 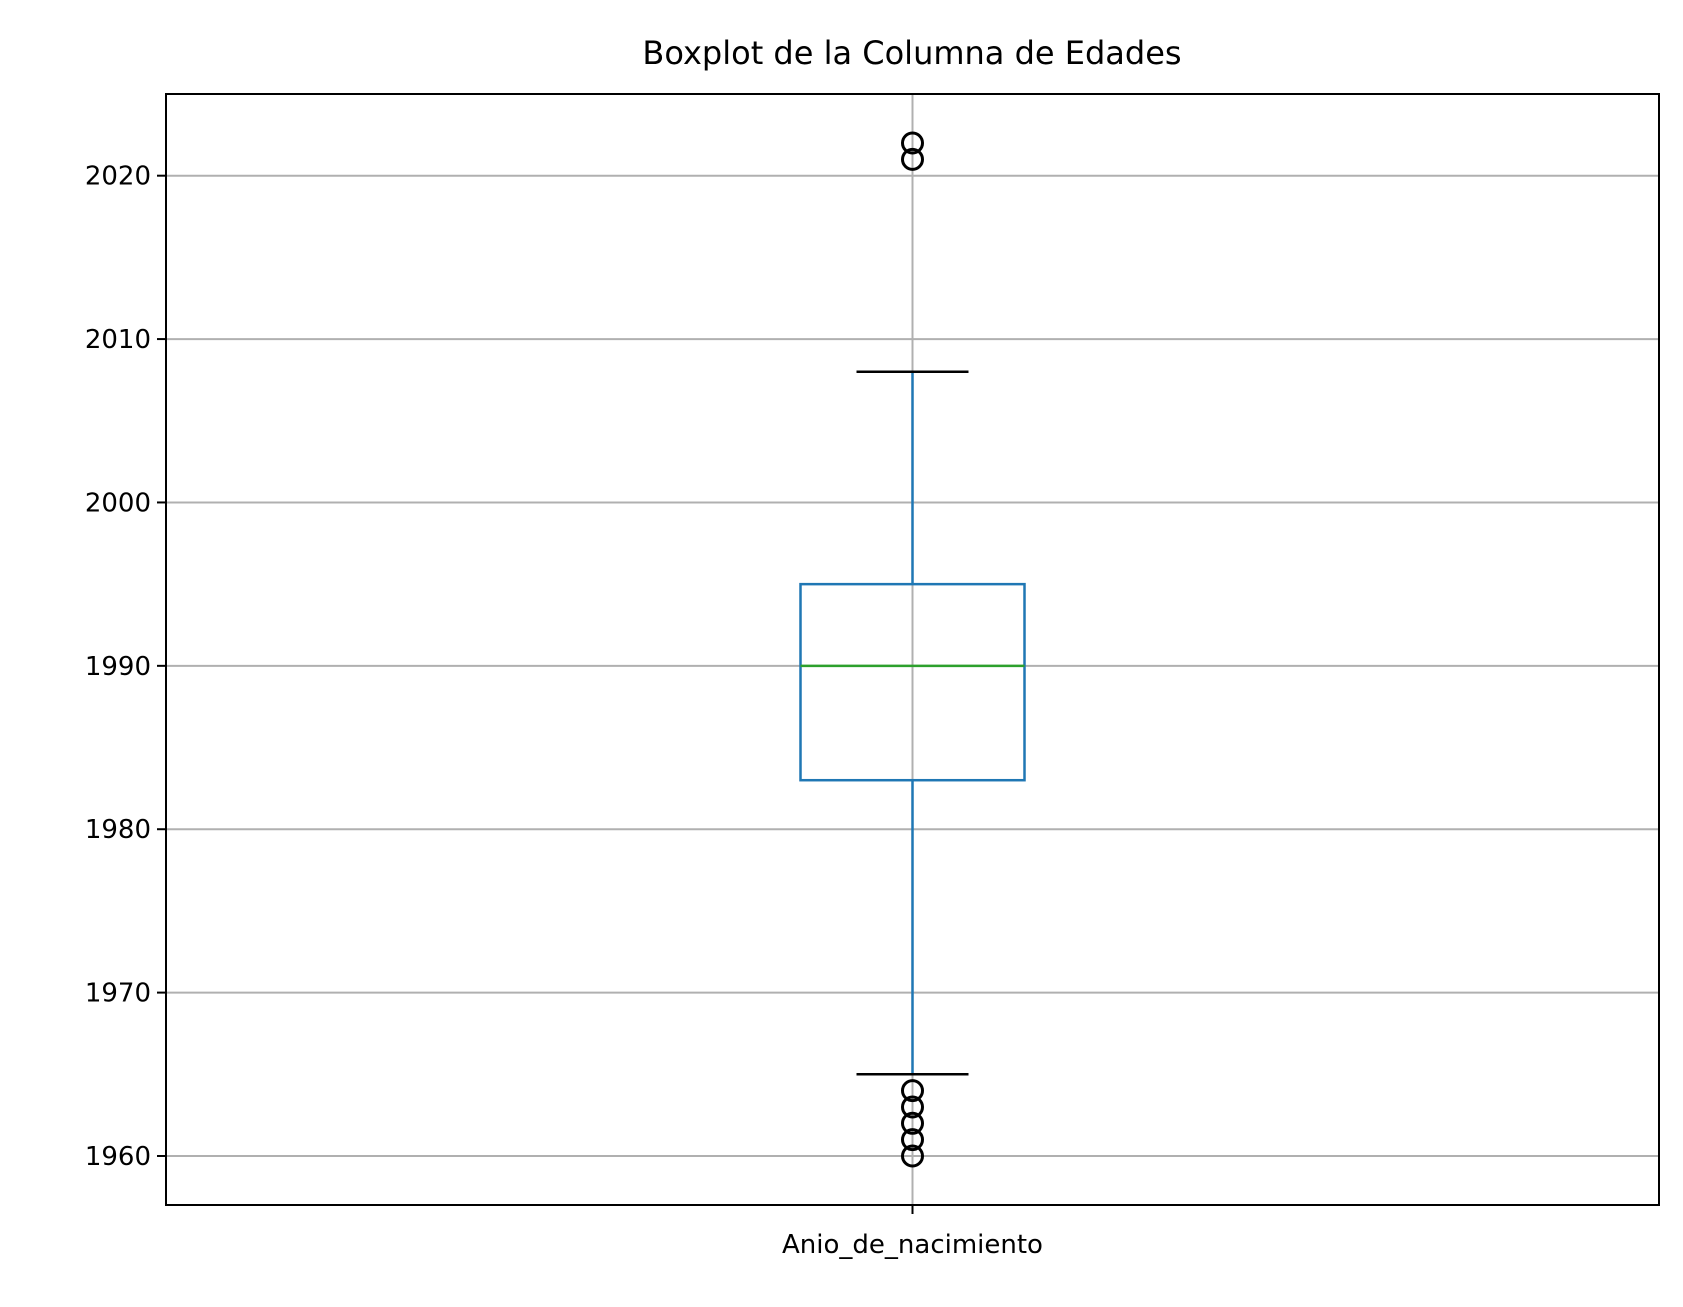 What do you see at coordinates (912, 649) in the screenshot?
I see `outliers` at bounding box center [912, 649].